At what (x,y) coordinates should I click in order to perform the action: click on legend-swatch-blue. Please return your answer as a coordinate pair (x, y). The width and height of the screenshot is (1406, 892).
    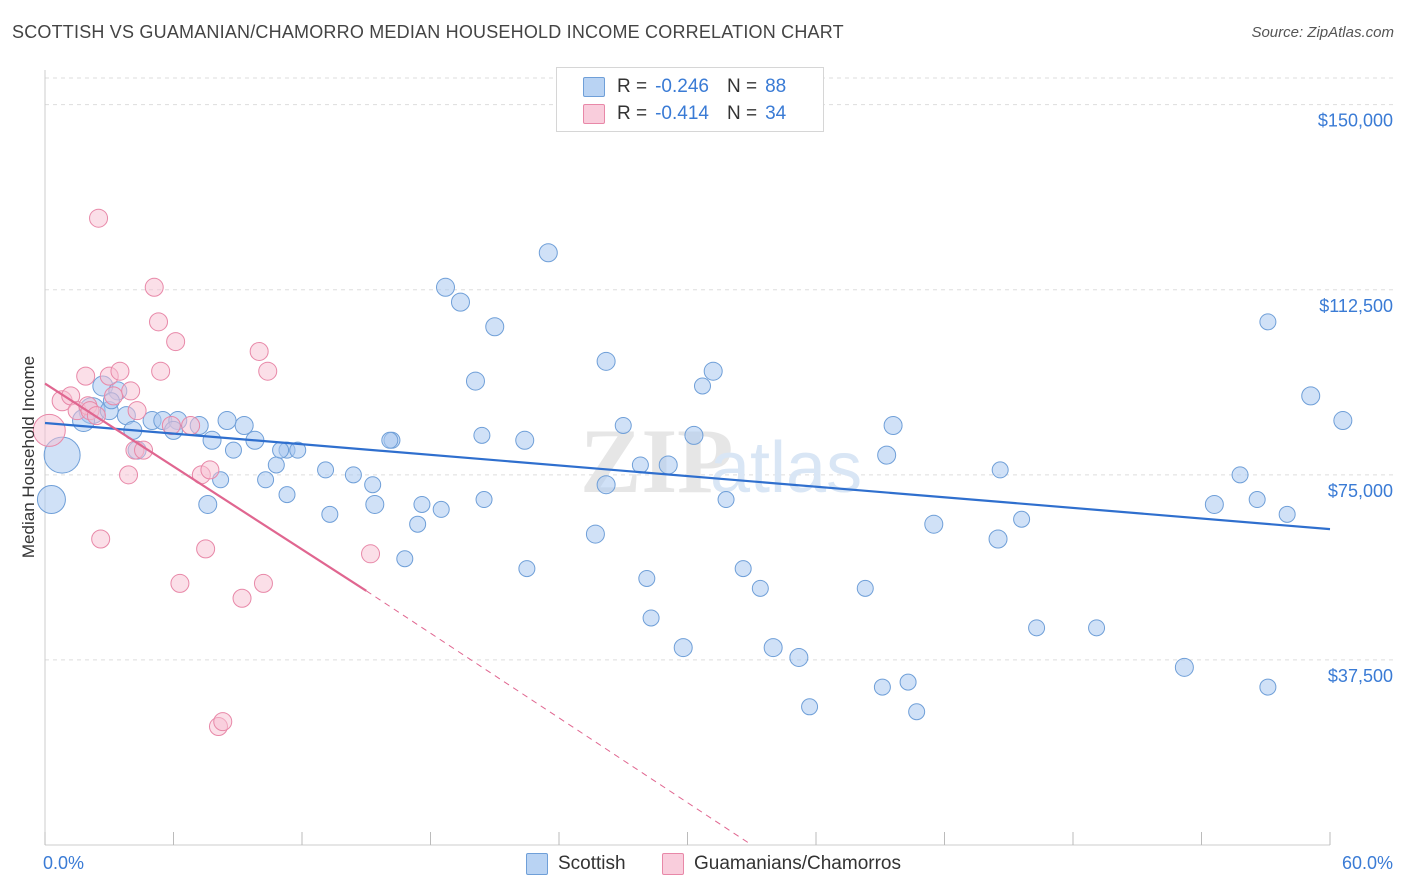
    Looking at the image, I should click on (594, 87).